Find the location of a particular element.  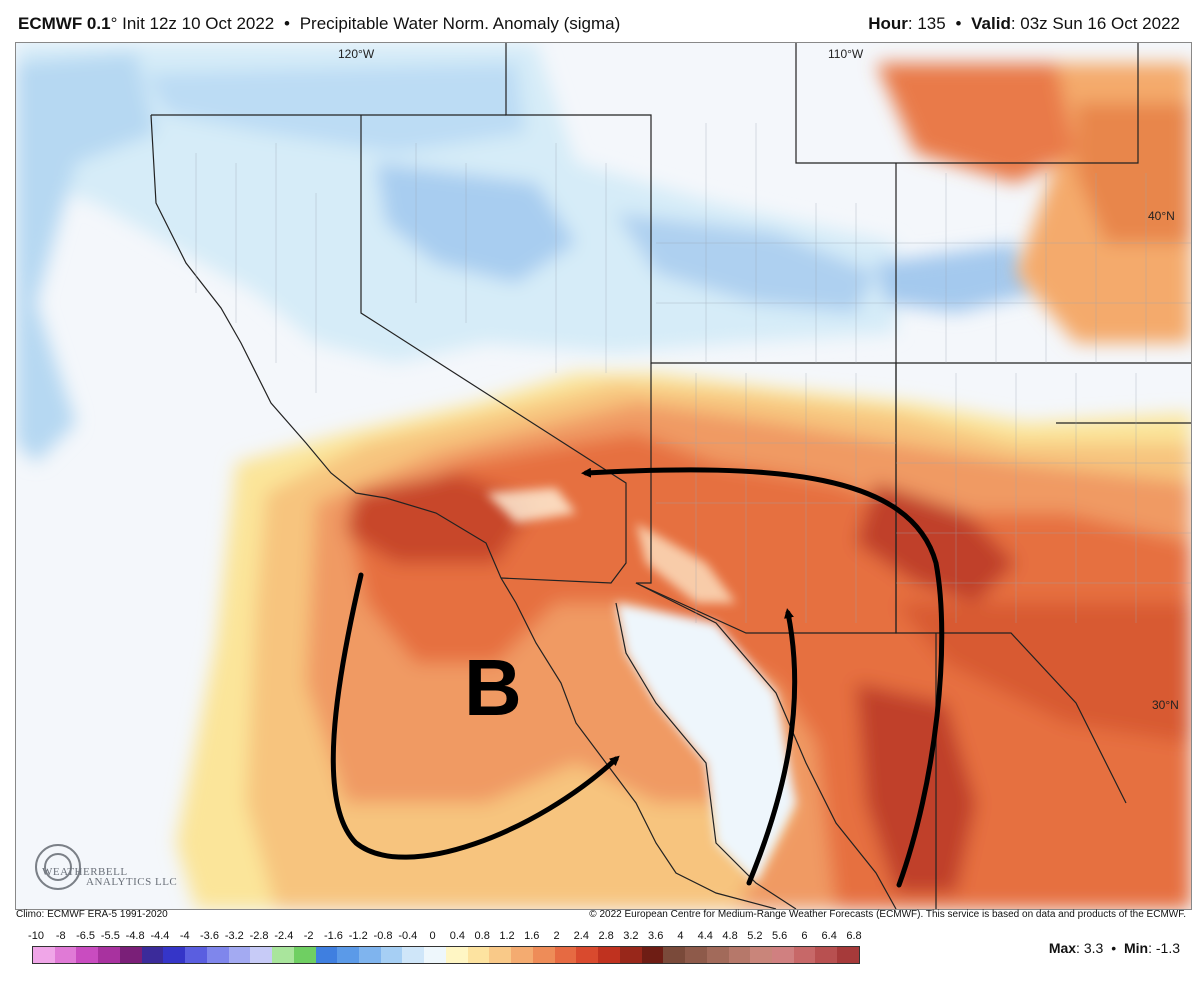

colorbar-tick-label: 6.4 is located at coordinates (829, 936).